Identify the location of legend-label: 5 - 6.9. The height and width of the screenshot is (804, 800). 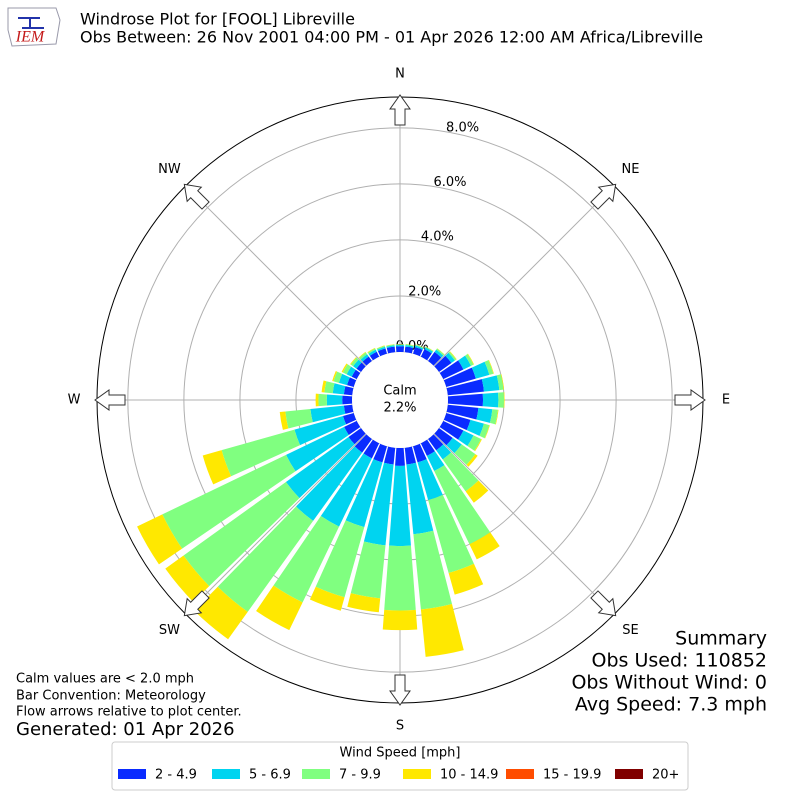
(270, 775).